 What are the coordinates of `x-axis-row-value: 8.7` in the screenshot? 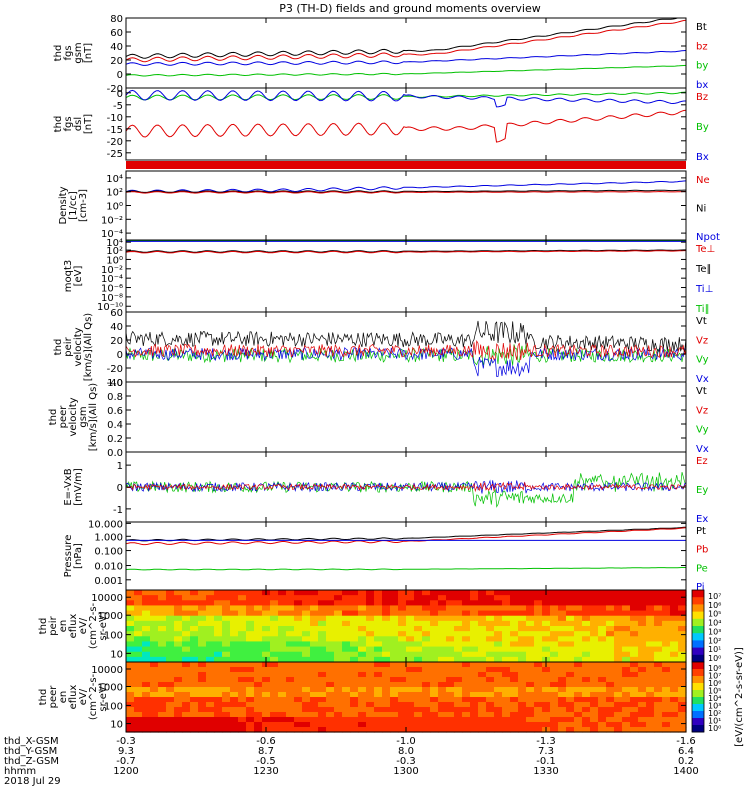 It's located at (266, 751).